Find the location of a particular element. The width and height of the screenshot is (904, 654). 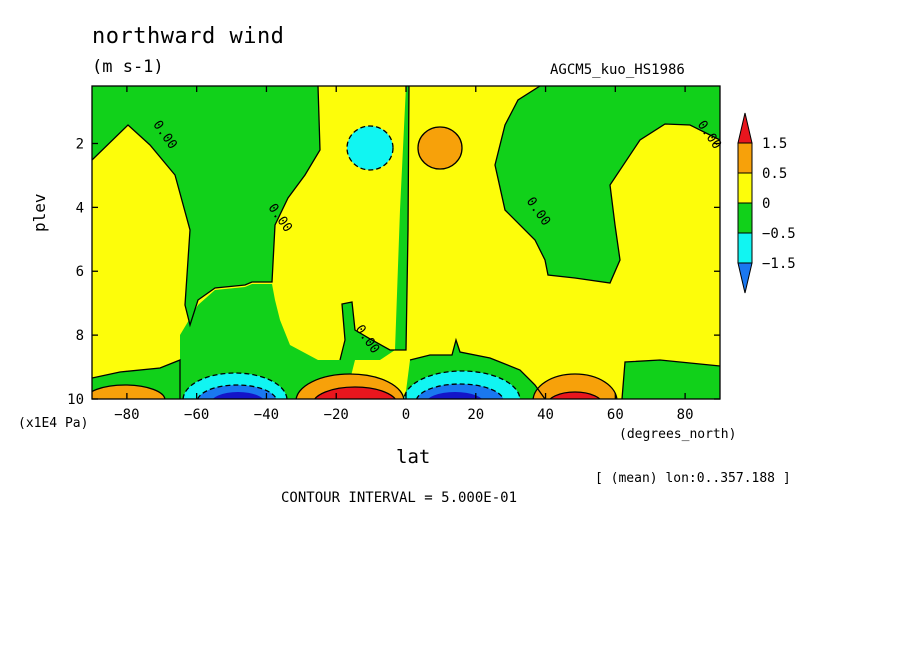

colorbar-label: 0.5 is located at coordinates (774, 174).